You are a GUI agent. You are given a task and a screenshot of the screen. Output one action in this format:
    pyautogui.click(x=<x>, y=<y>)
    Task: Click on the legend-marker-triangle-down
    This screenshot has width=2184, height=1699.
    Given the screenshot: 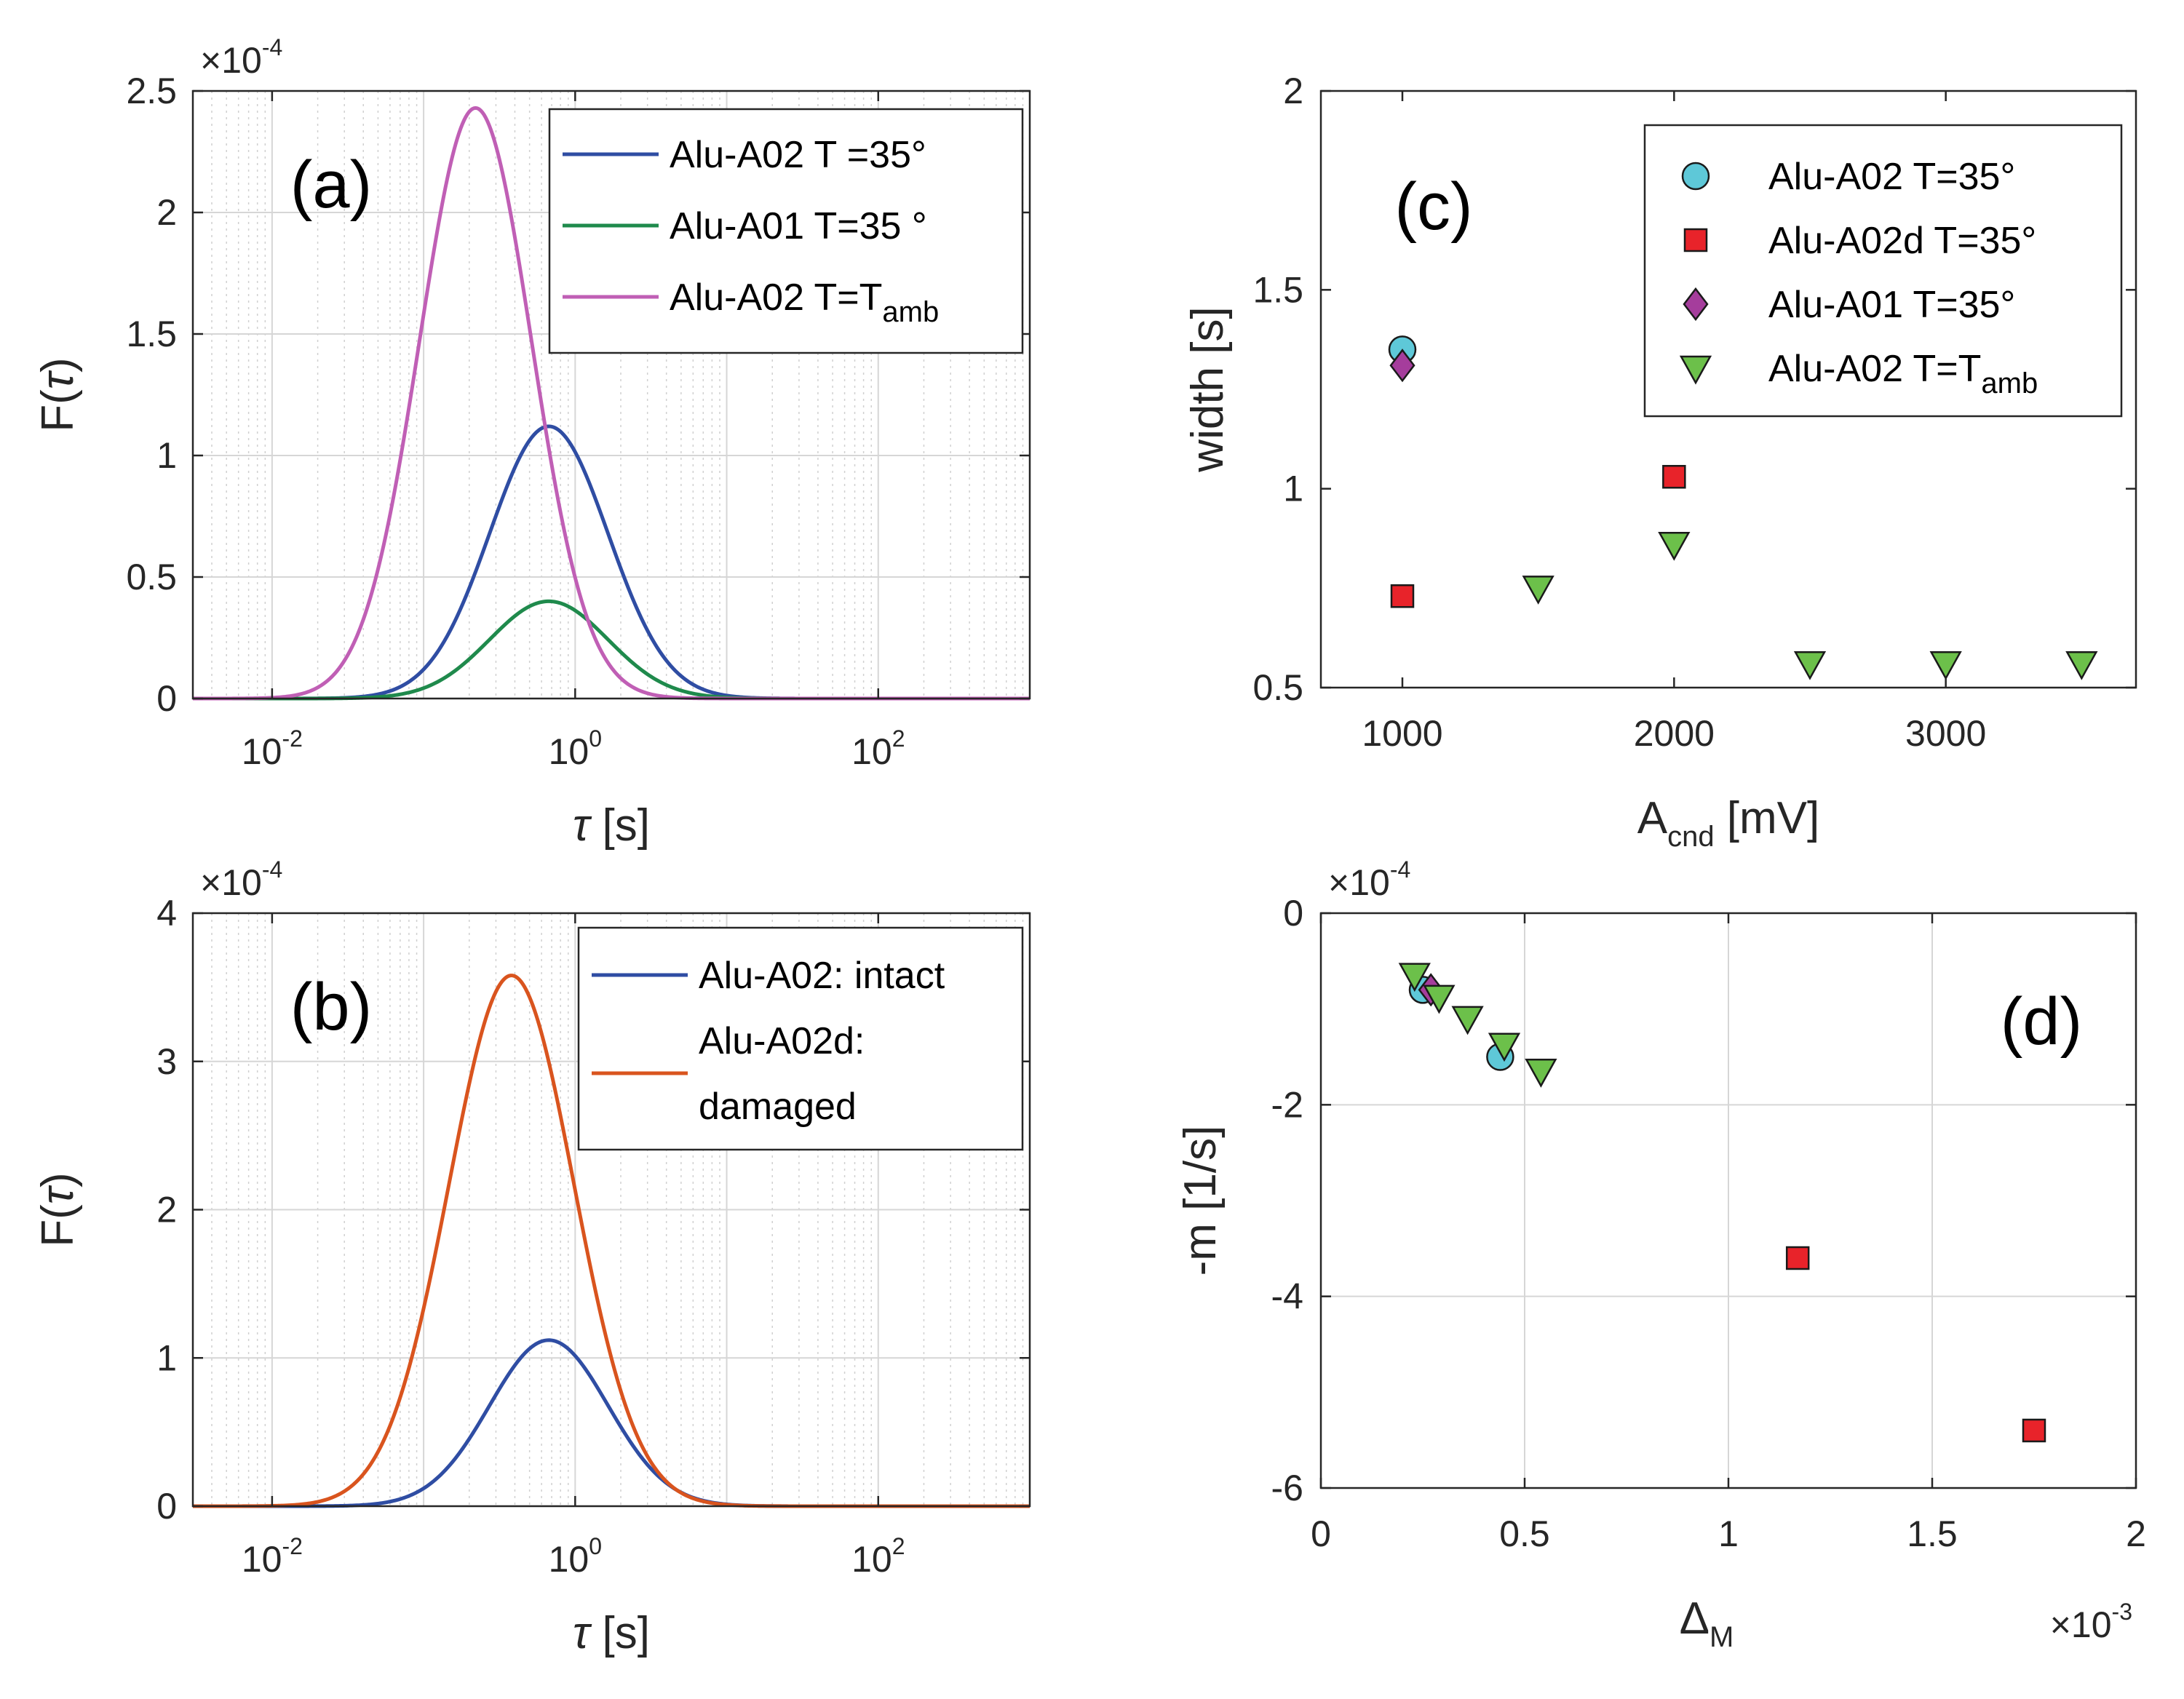 What is the action you would take?
    pyautogui.click(x=1695, y=370)
    